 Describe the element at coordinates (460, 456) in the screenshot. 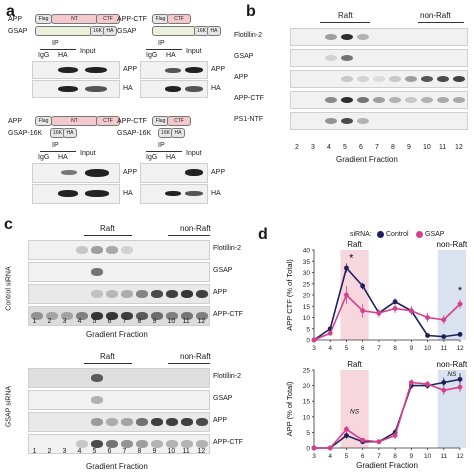

I see `x-tick-label: 12` at that location.